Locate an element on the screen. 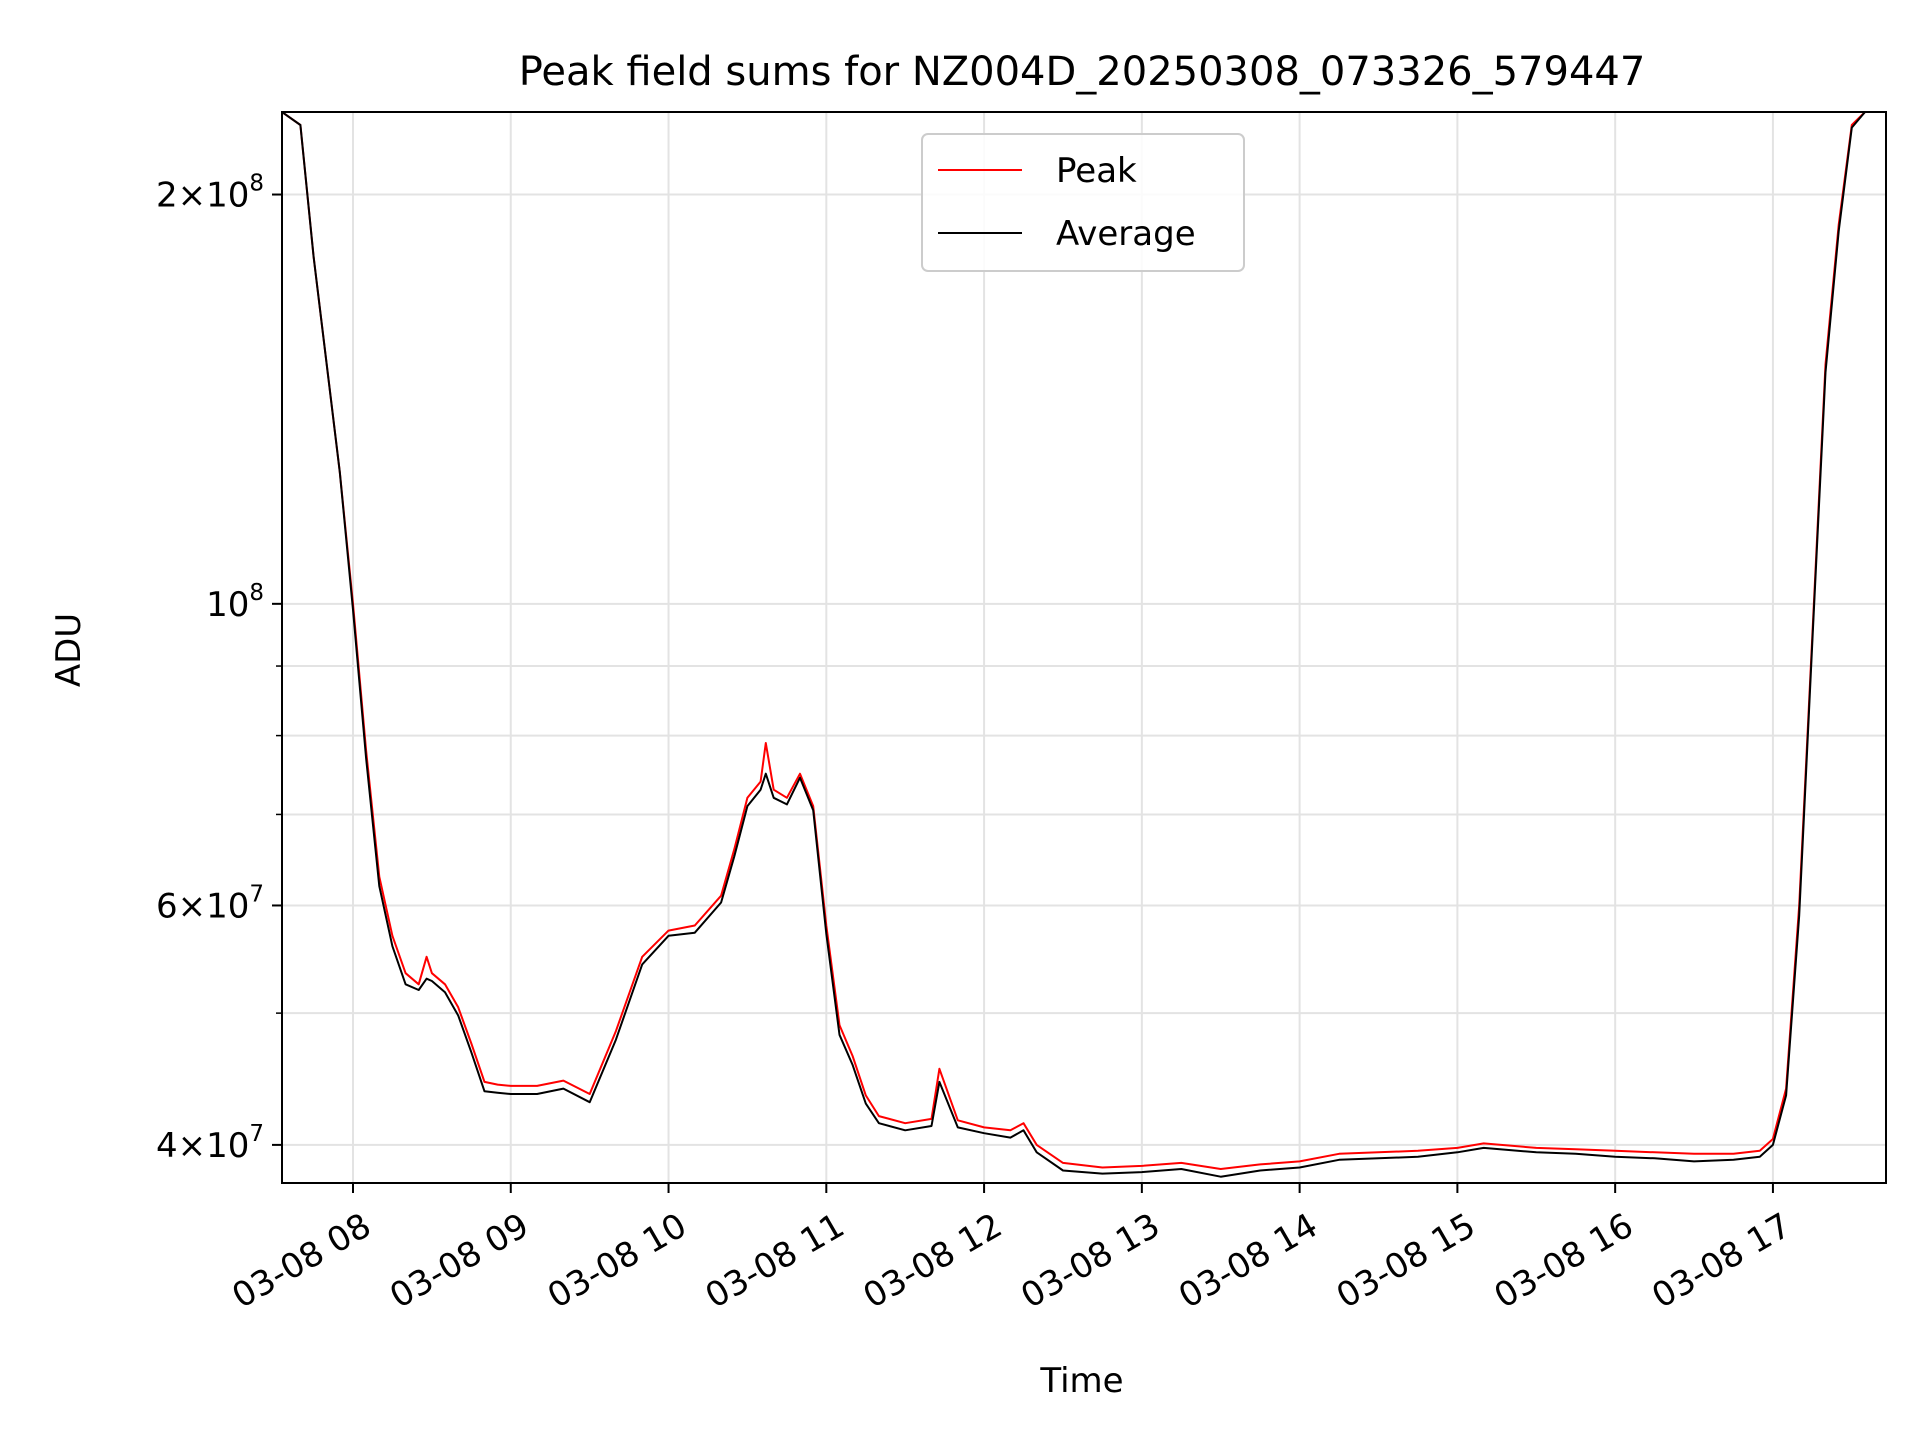  y-tick-label: 4×10⁷ is located at coordinates (210, 1143).